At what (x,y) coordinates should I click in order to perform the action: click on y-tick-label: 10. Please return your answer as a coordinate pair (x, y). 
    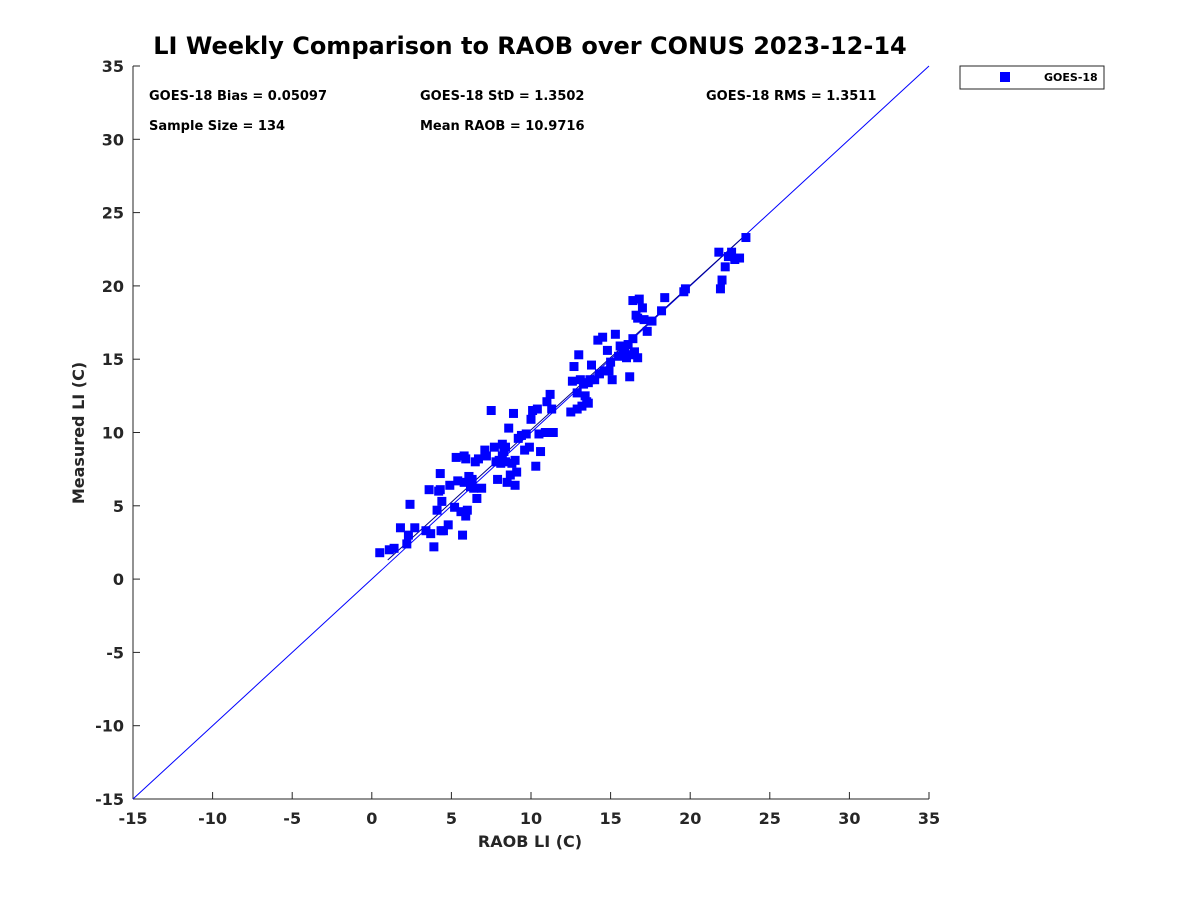
    Looking at the image, I should click on (113, 433).